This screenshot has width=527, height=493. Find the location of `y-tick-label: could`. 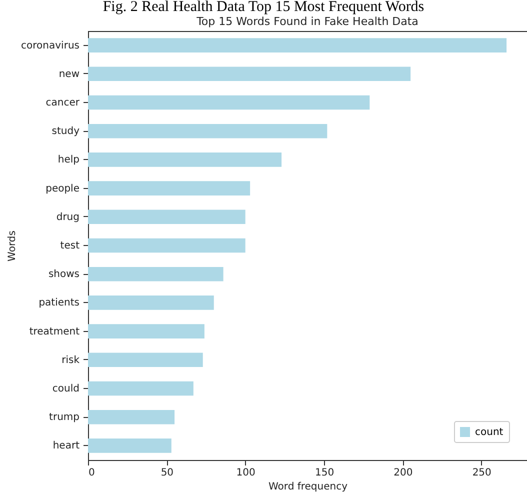

y-tick-label: could is located at coordinates (66, 389).